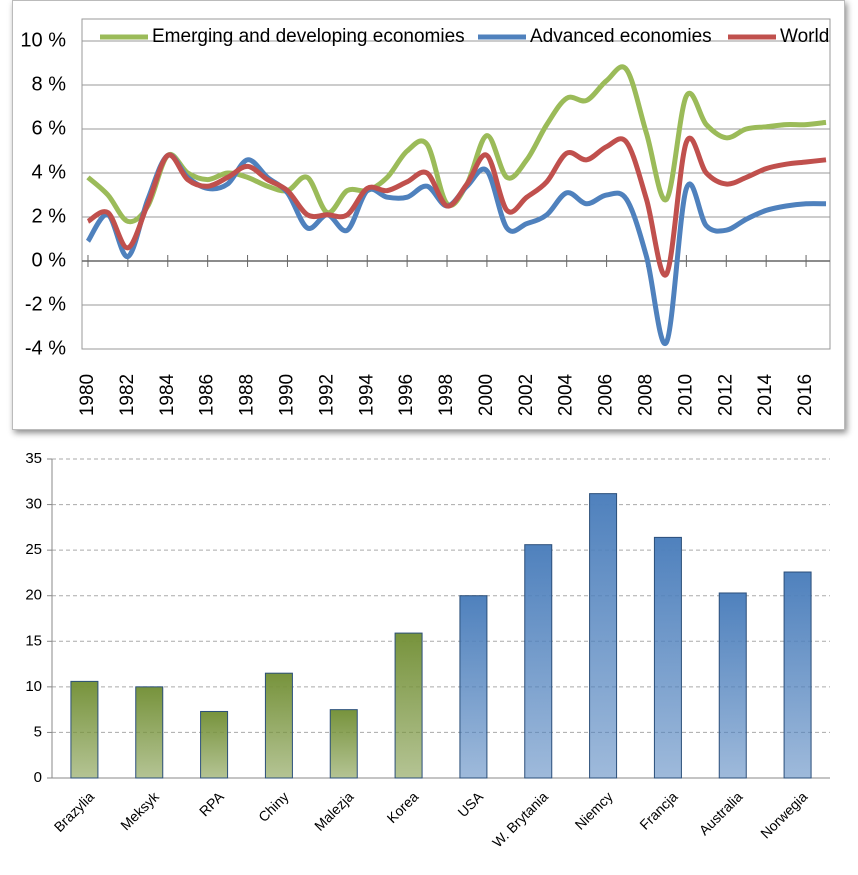 The width and height of the screenshot is (858, 875). What do you see at coordinates (456, 206) in the screenshot?
I see `series-line` at bounding box center [456, 206].